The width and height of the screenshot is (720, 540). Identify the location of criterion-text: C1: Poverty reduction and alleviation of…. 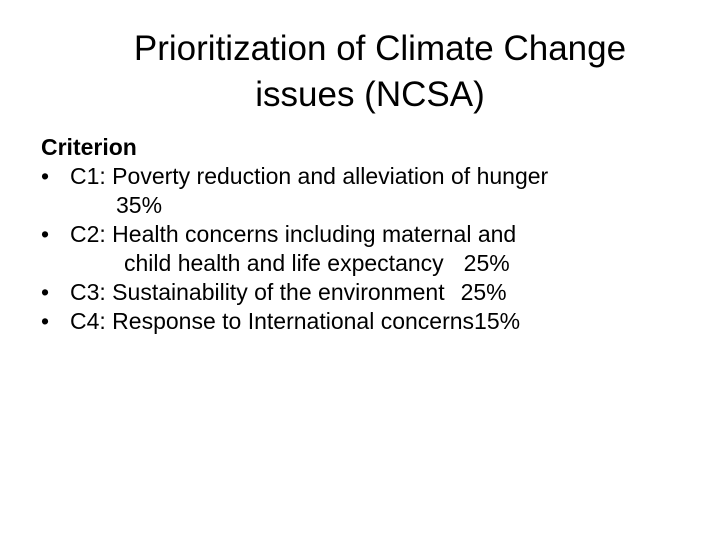
(309, 176).